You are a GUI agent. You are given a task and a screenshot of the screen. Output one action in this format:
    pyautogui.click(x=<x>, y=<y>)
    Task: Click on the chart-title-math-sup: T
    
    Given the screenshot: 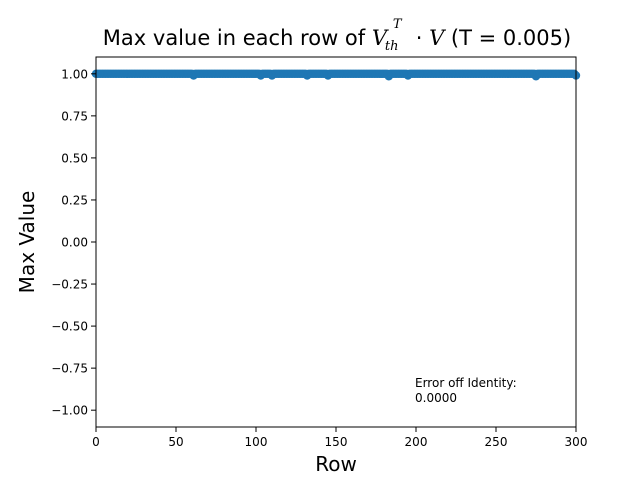 What is the action you would take?
    pyautogui.click(x=397, y=24)
    